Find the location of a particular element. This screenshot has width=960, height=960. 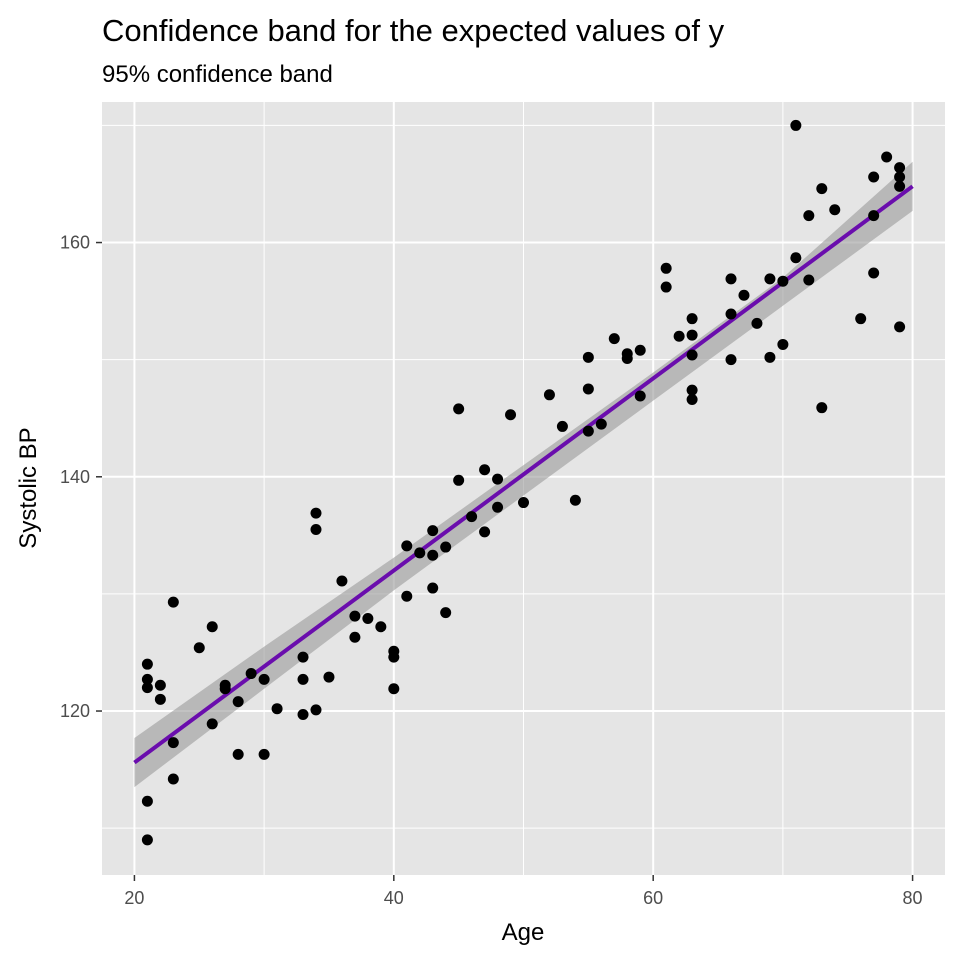

chart-subtitle: 95% confidence band is located at coordinates (217, 74).